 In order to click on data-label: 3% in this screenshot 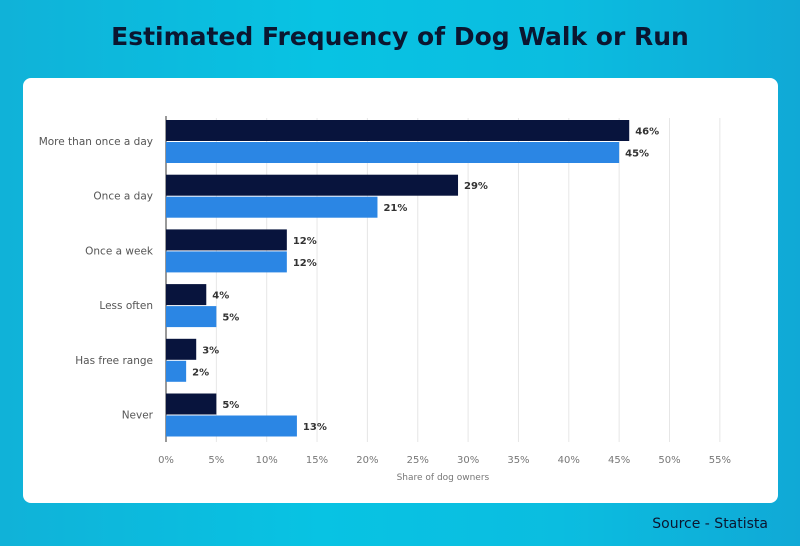, I will do `click(210, 350)`.